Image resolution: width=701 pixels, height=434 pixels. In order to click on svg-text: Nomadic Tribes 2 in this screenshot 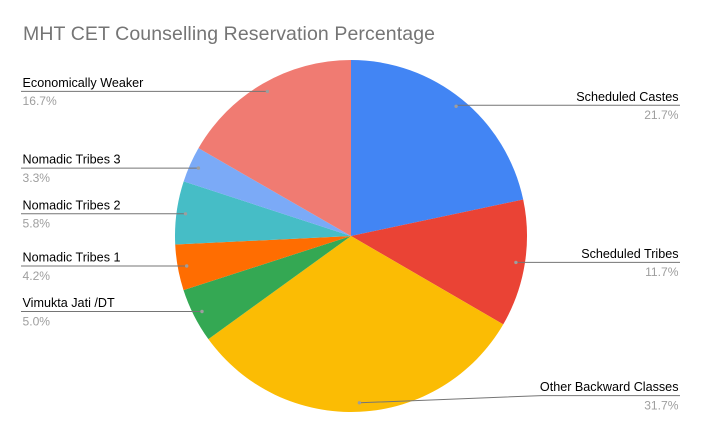, I will do `click(72, 205)`.